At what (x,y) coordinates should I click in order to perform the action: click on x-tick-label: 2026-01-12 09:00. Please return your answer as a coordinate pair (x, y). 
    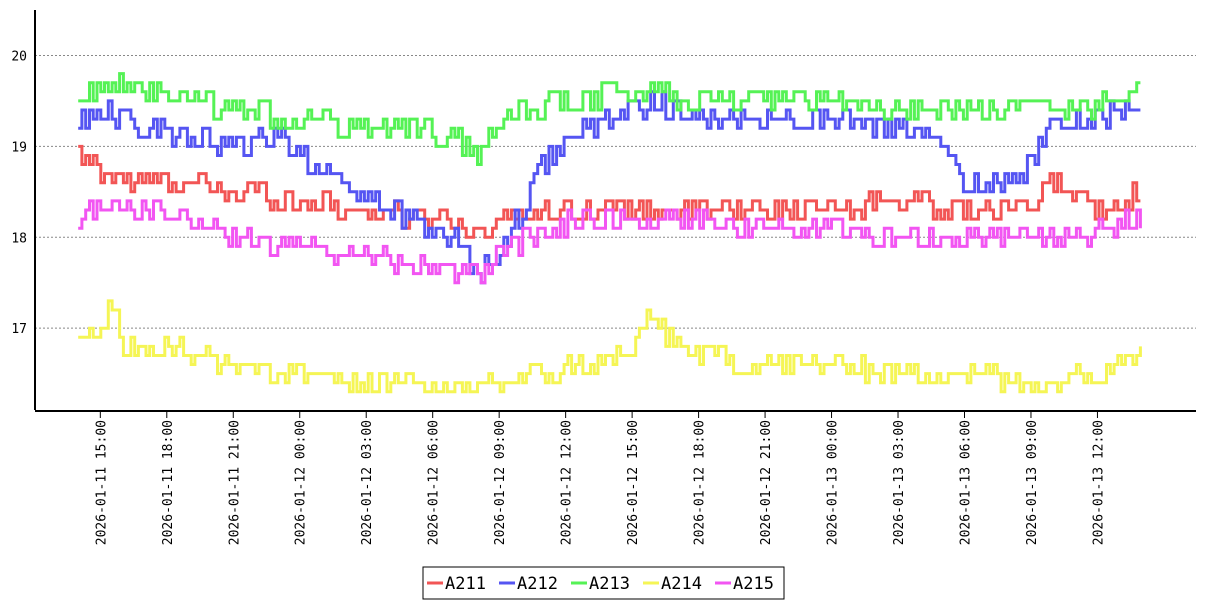
    Looking at the image, I should click on (500, 482).